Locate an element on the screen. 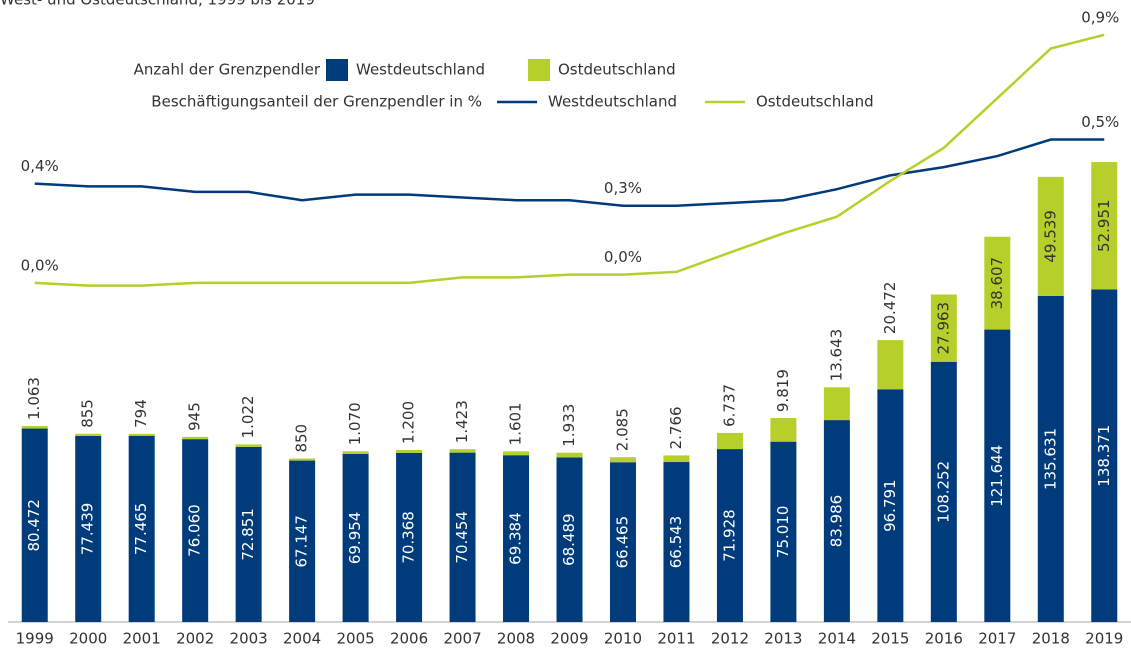  x-tick-label: 2010 is located at coordinates (623, 639).